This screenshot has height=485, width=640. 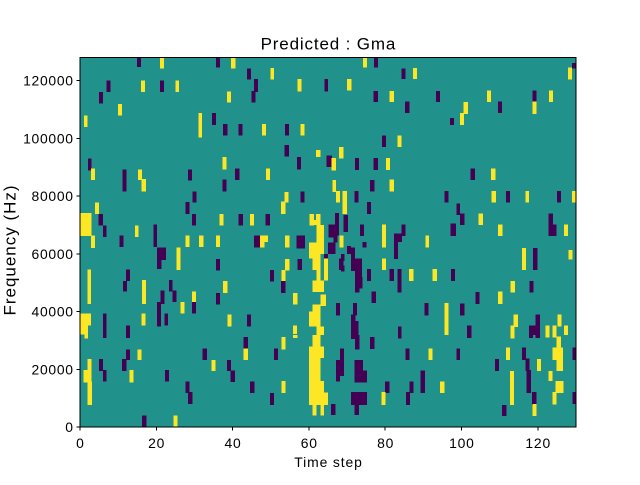 What do you see at coordinates (53, 196) in the screenshot?
I see `svg-text: 80000` at bounding box center [53, 196].